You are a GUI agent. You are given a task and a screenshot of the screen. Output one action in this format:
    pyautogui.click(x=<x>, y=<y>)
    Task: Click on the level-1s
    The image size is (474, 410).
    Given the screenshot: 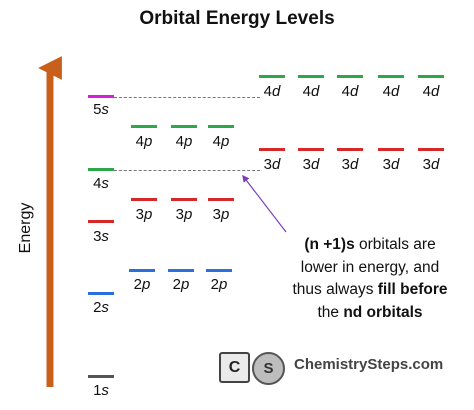 What is the action you would take?
    pyautogui.click(x=101, y=376)
    